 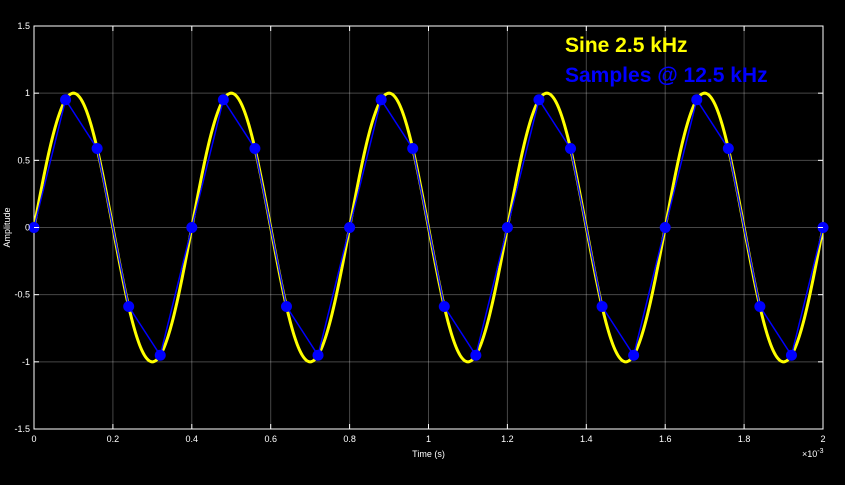 I want to click on y-tick-label: 0, so click(x=27, y=228).